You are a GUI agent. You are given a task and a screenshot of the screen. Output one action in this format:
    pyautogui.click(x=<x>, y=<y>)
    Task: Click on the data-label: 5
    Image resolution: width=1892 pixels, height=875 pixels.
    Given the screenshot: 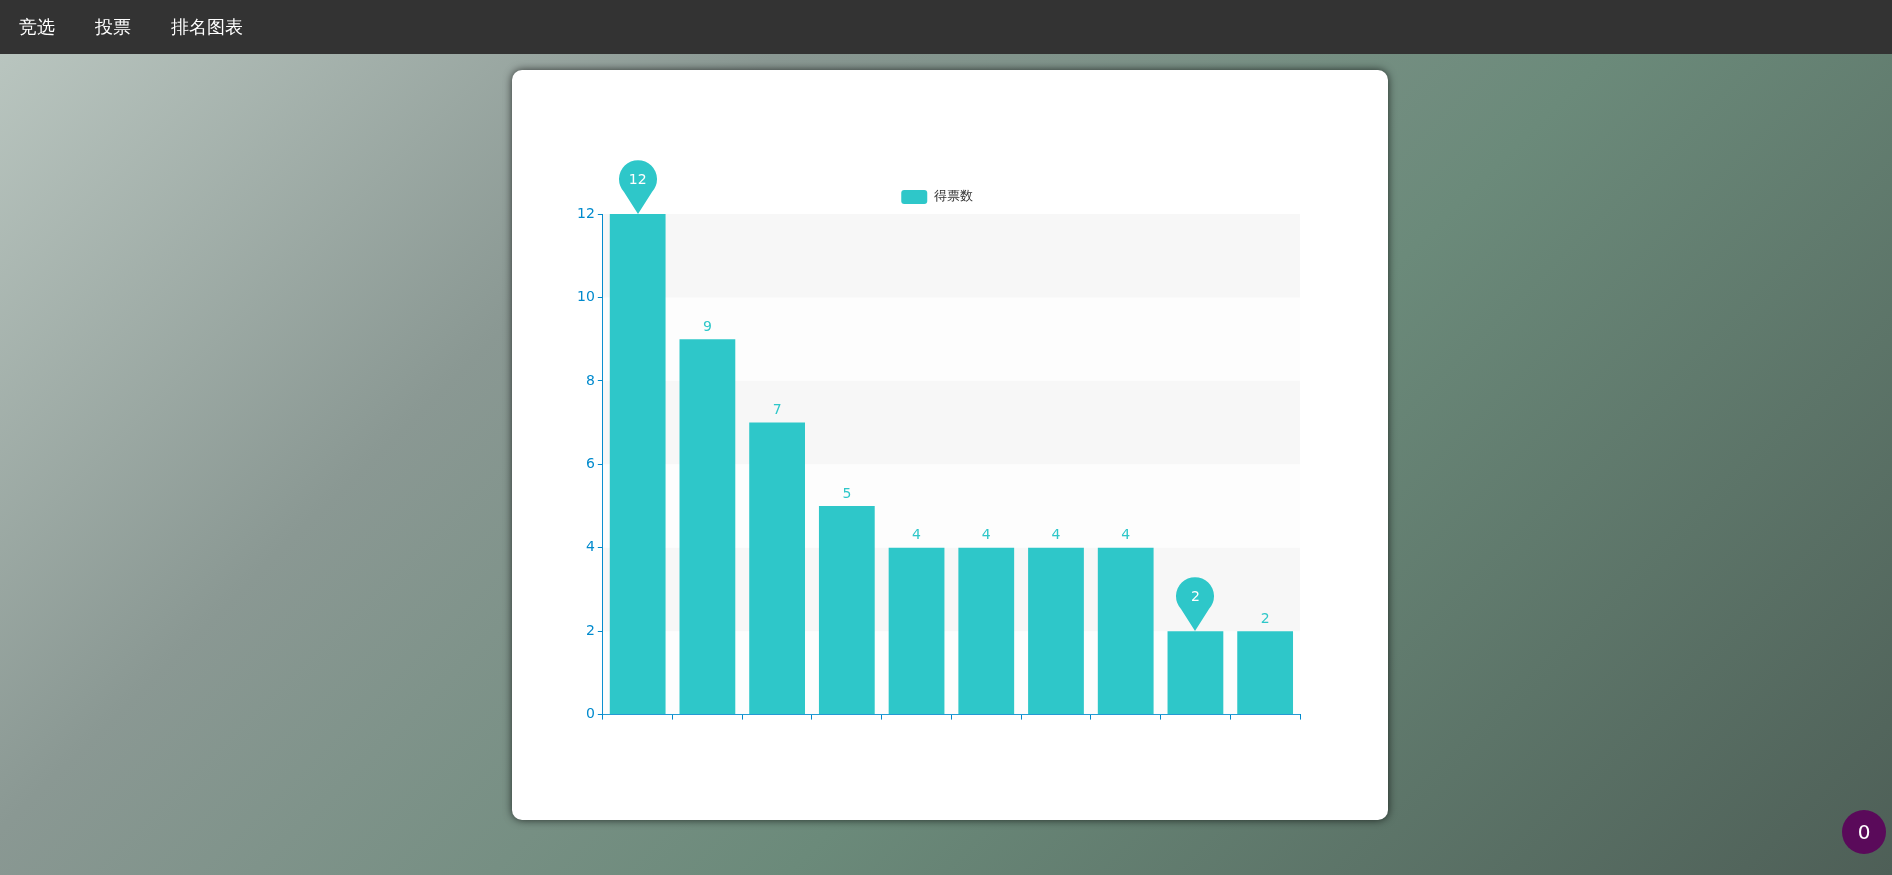 What is the action you would take?
    pyautogui.click(x=847, y=492)
    